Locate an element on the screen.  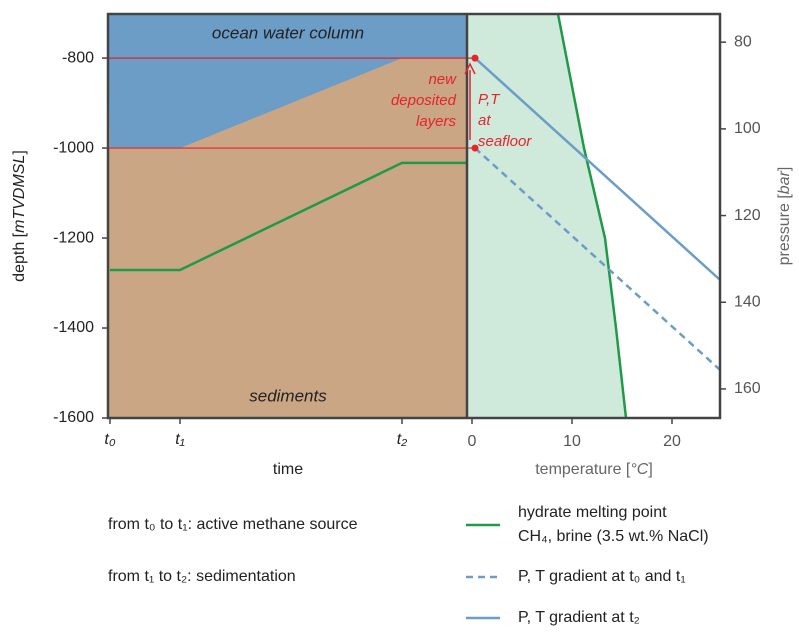
new-layers-label: layers is located at coordinates (436, 121).